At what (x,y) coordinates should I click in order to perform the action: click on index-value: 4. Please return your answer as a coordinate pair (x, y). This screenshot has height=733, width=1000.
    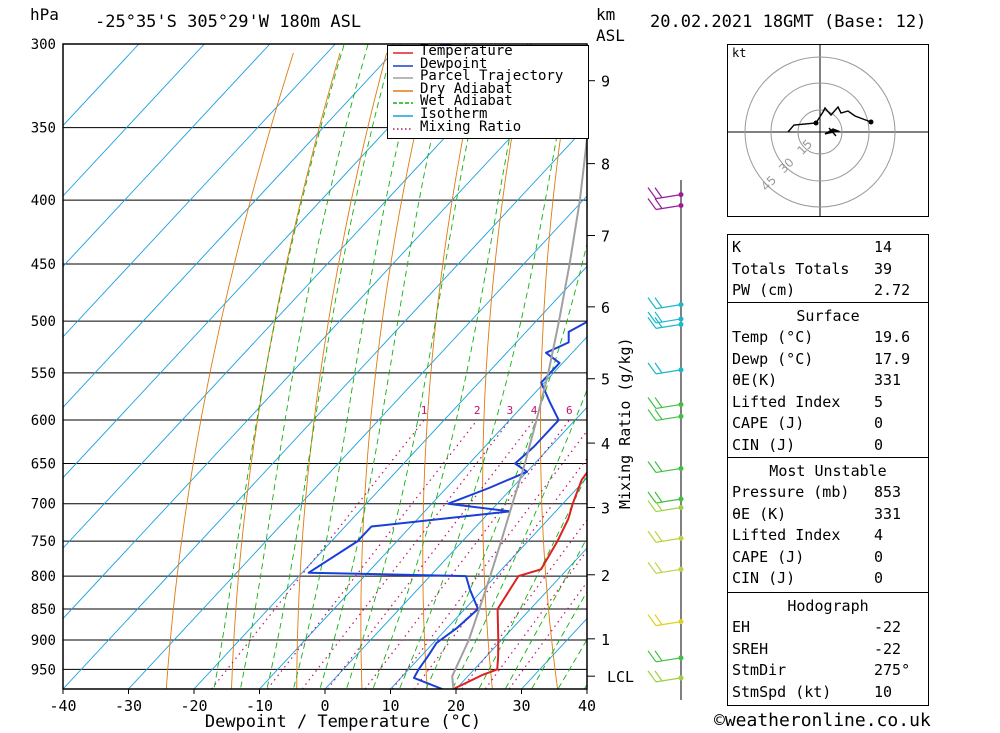
    Looking at the image, I should click on (879, 535).